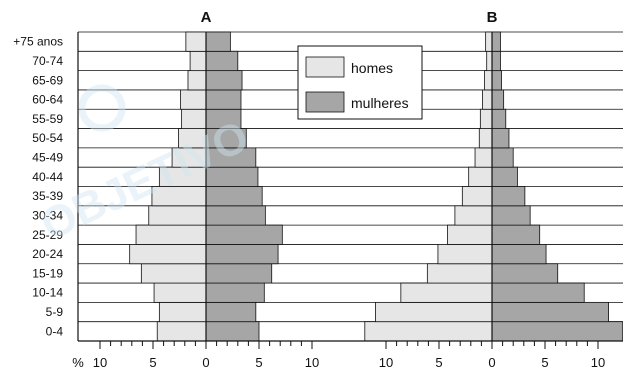 The image size is (643, 375). What do you see at coordinates (38, 42) in the screenshot?
I see `age-label: +75 anos` at bounding box center [38, 42].